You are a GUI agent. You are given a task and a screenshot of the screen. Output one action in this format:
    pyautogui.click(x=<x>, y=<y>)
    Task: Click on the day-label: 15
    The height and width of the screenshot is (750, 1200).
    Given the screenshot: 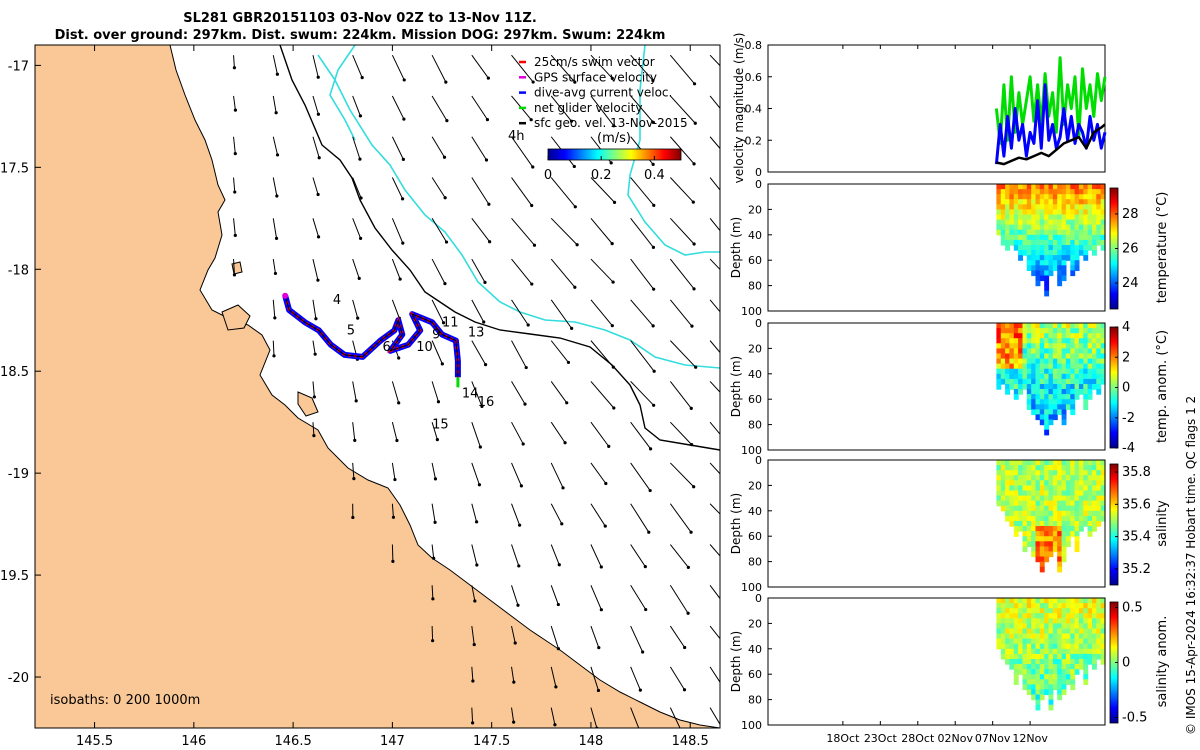 What is the action you would take?
    pyautogui.click(x=440, y=424)
    